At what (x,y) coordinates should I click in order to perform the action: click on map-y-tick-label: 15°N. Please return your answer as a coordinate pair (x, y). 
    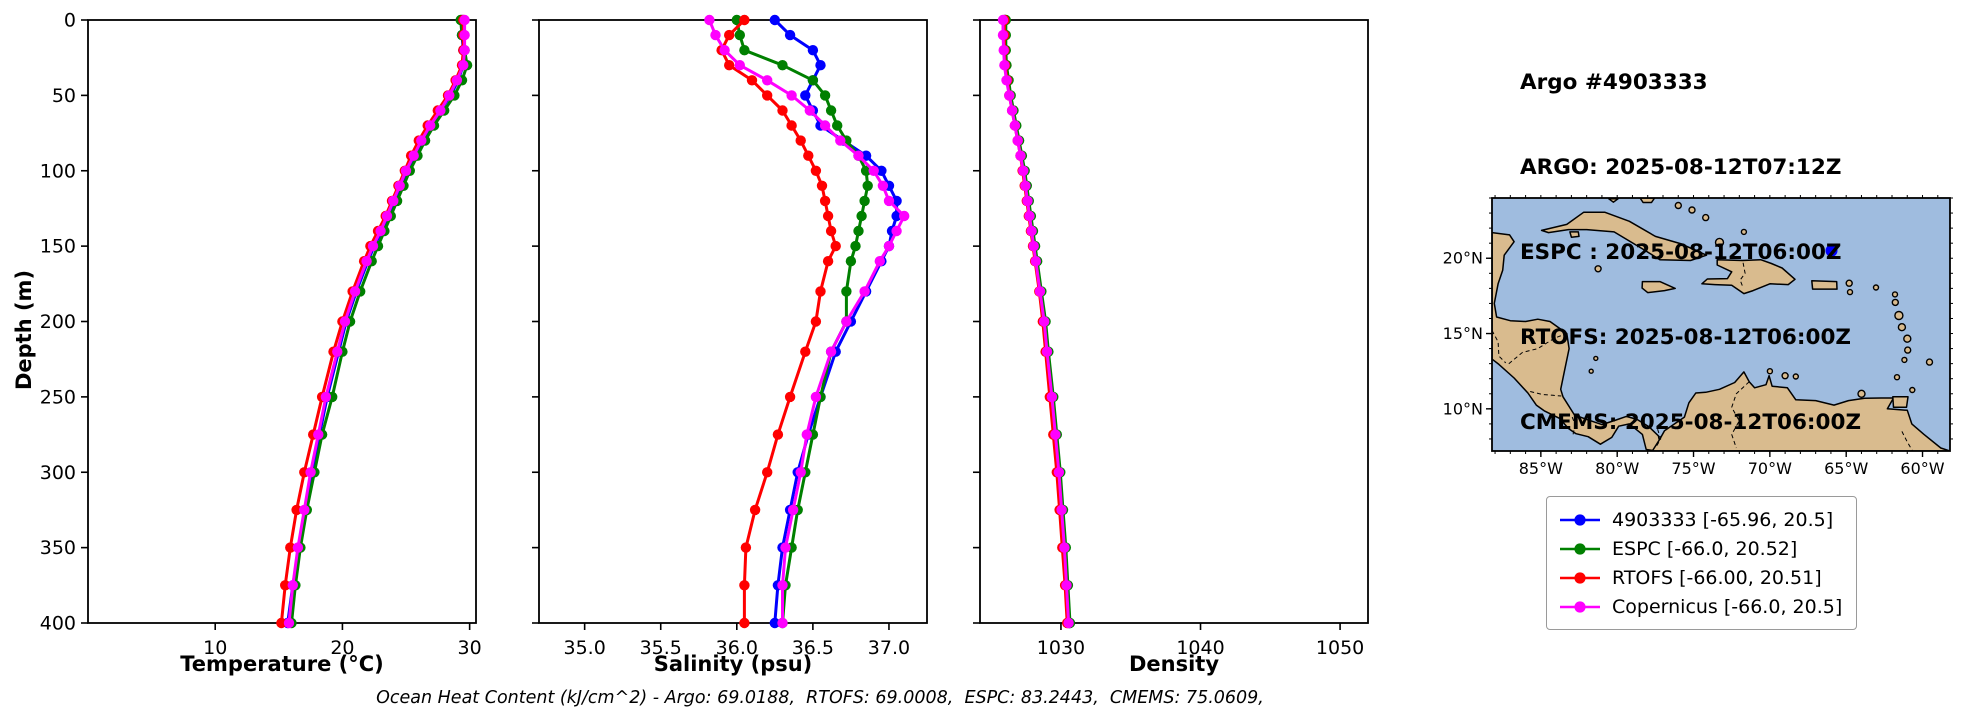
    Looking at the image, I should click on (1463, 333).